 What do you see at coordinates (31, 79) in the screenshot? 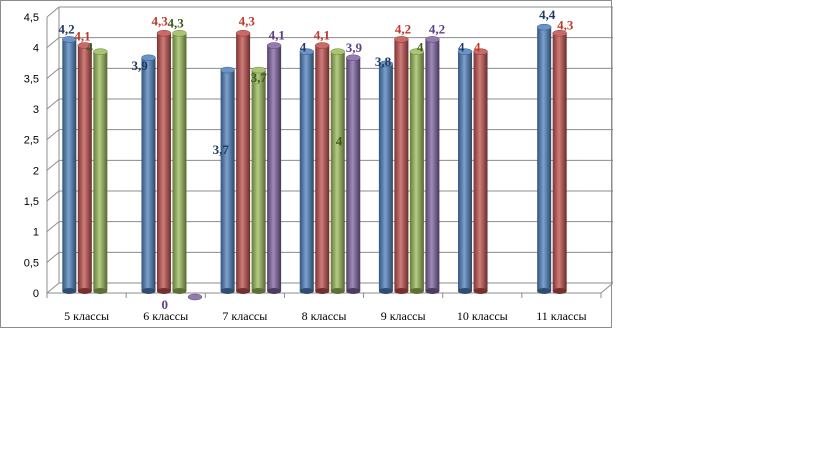
I see `y-tick-label: 3,5` at bounding box center [31, 79].